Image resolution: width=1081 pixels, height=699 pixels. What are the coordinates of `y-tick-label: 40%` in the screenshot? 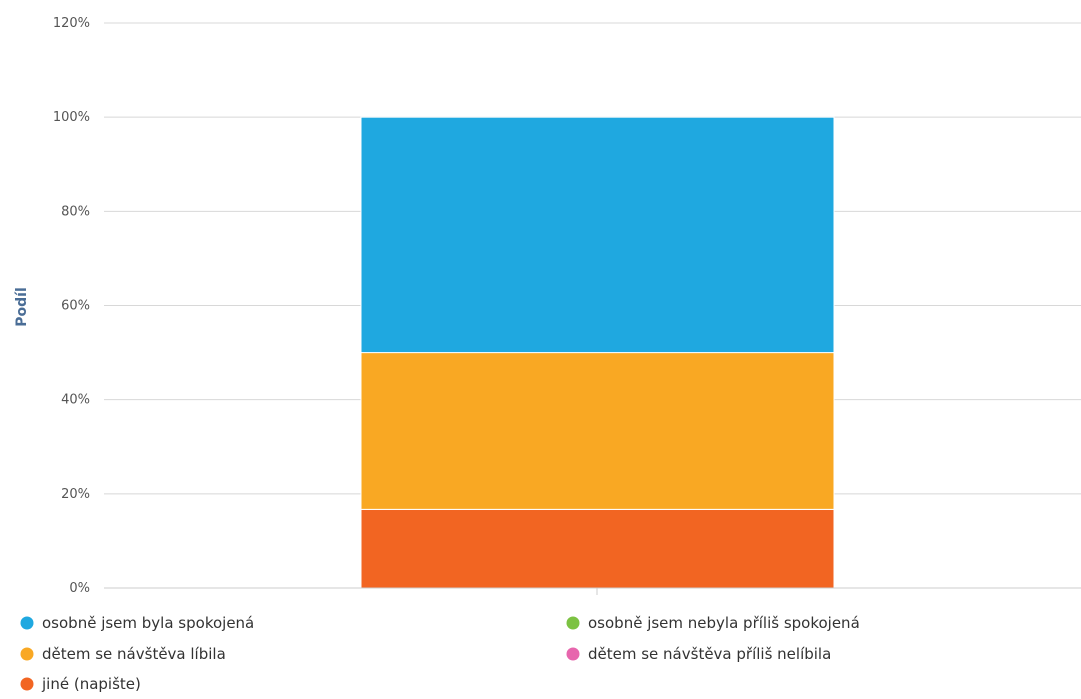 It's located at (75, 400).